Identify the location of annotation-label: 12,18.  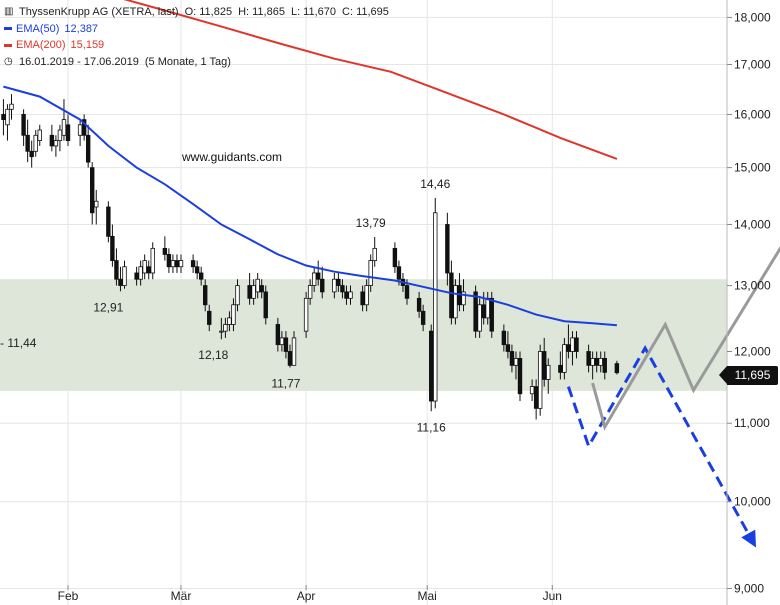
(213, 355).